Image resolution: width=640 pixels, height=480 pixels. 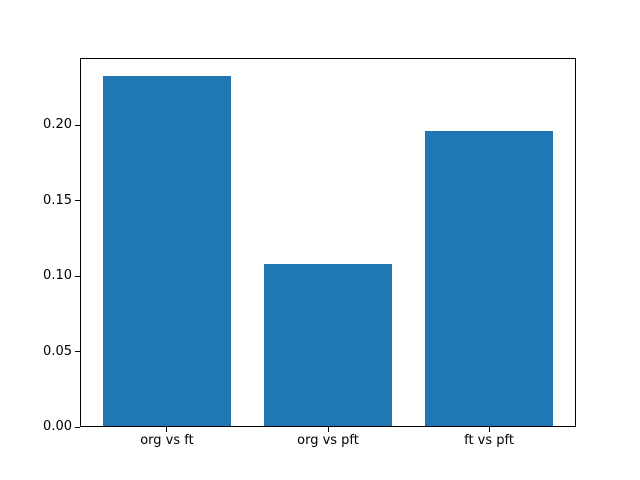 What do you see at coordinates (167, 251) in the screenshot?
I see `bar-org-vs-ft` at bounding box center [167, 251].